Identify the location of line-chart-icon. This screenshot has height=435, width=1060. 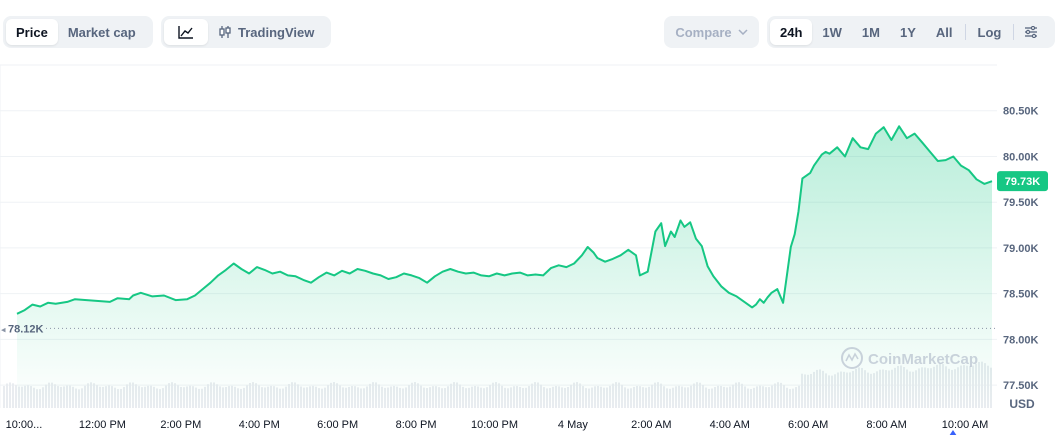
(185, 32).